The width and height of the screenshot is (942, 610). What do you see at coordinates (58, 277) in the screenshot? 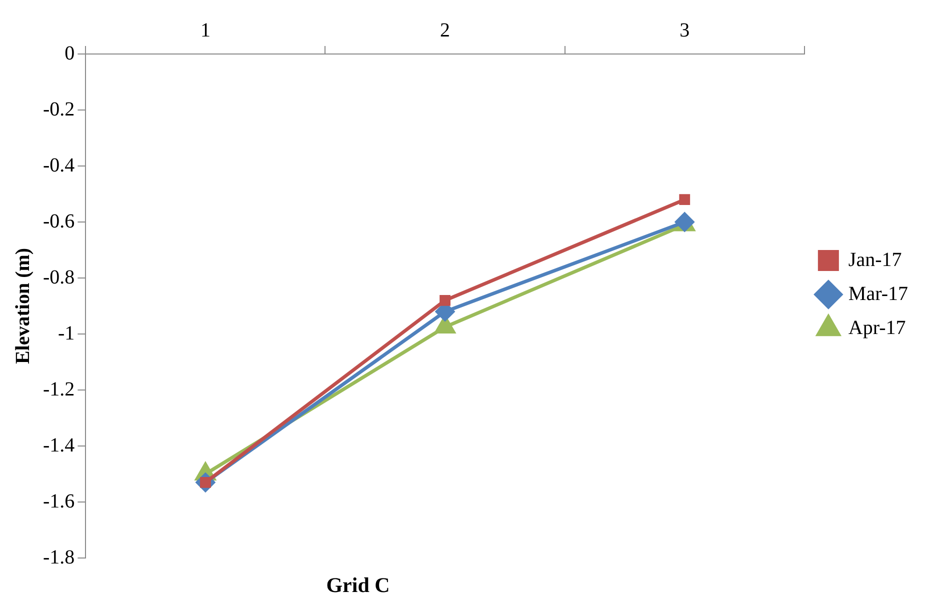
I see `y-tick-label: -0.8` at bounding box center [58, 277].